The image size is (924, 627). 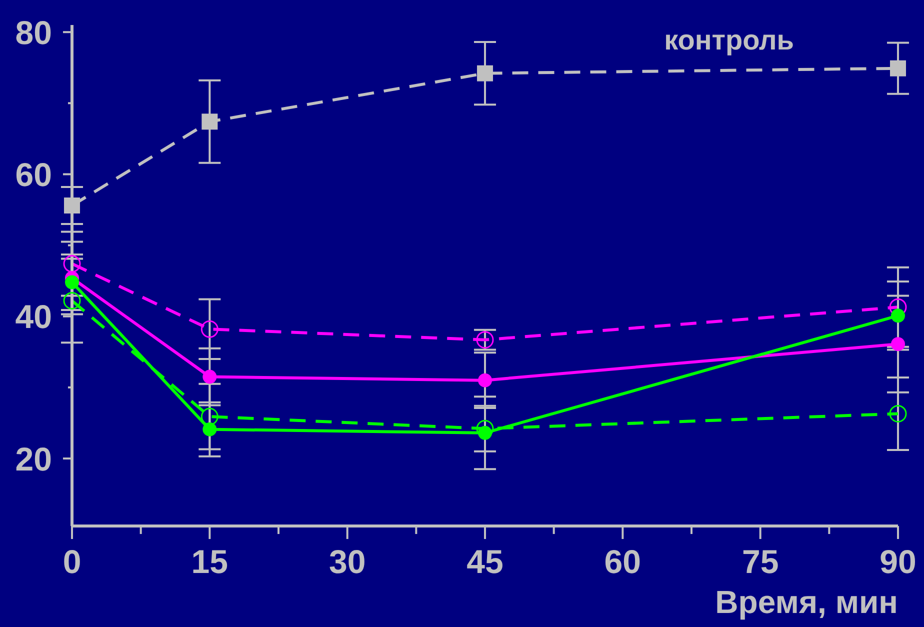 I want to click on series-label: контроль, so click(x=729, y=40).